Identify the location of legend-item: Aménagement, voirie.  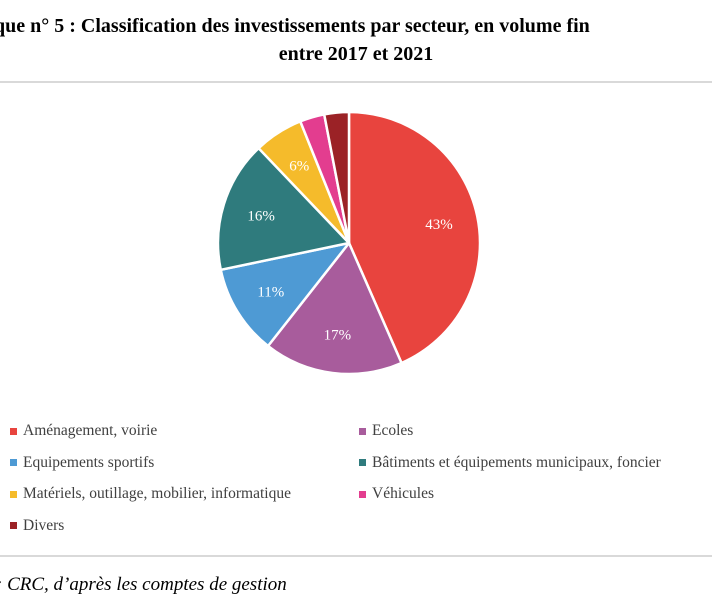
(83, 431).